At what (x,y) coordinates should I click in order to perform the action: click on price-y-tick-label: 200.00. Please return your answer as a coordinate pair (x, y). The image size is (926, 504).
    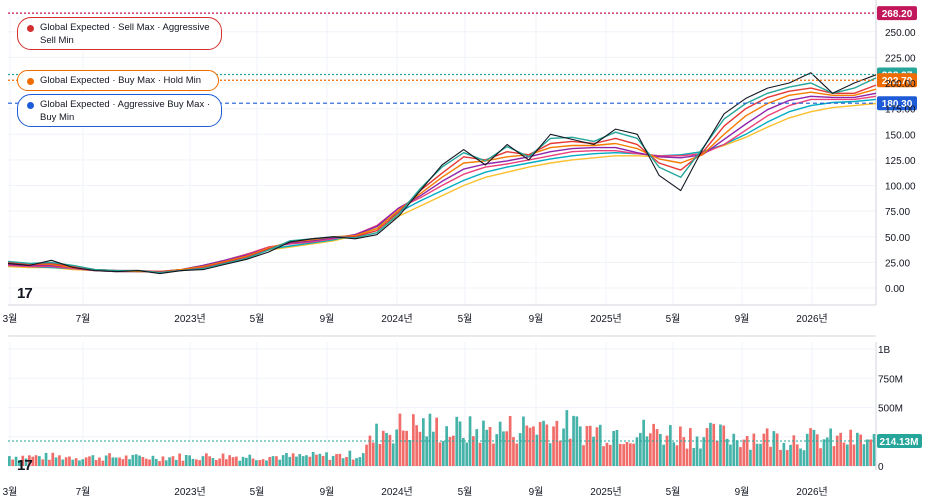
    Looking at the image, I should click on (900, 84).